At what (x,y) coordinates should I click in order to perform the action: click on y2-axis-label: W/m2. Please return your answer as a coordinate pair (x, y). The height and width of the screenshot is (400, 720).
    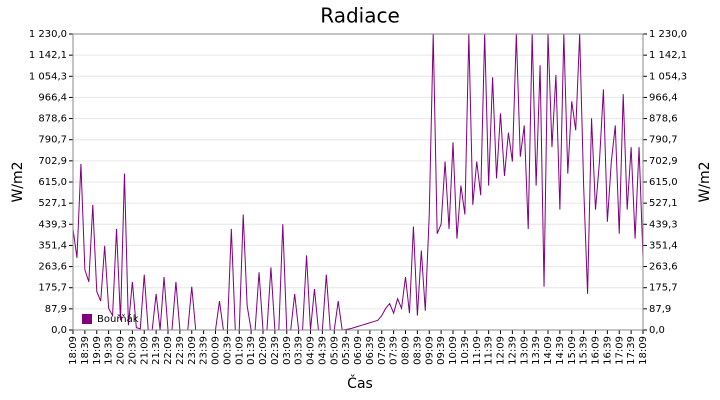
    Looking at the image, I should click on (705, 181).